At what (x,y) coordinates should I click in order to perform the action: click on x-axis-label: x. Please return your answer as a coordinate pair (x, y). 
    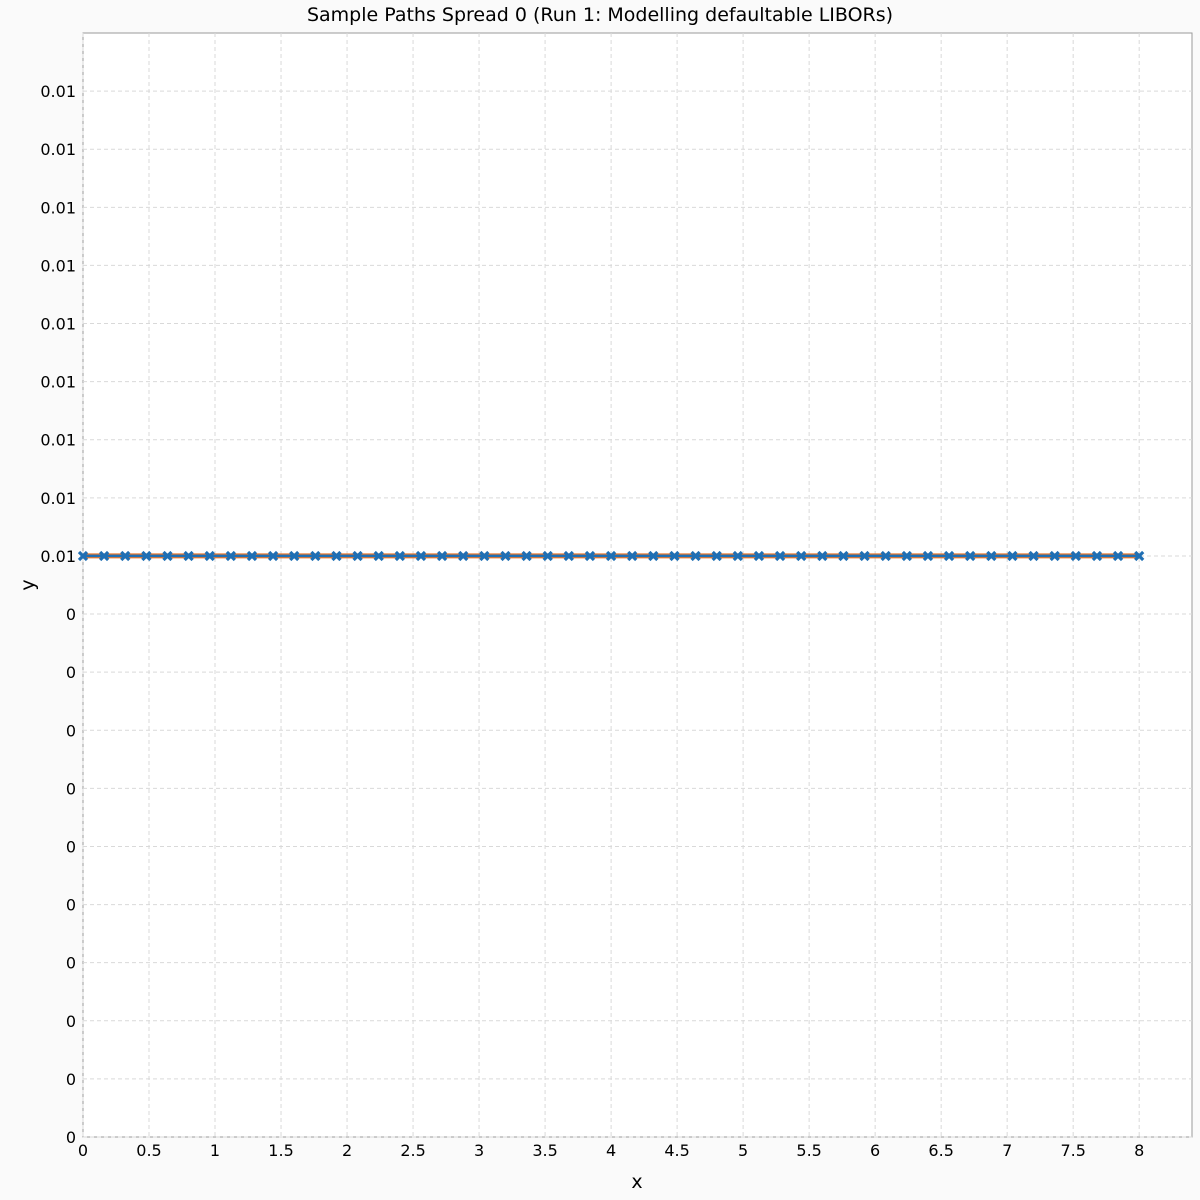
    Looking at the image, I should click on (636, 1182).